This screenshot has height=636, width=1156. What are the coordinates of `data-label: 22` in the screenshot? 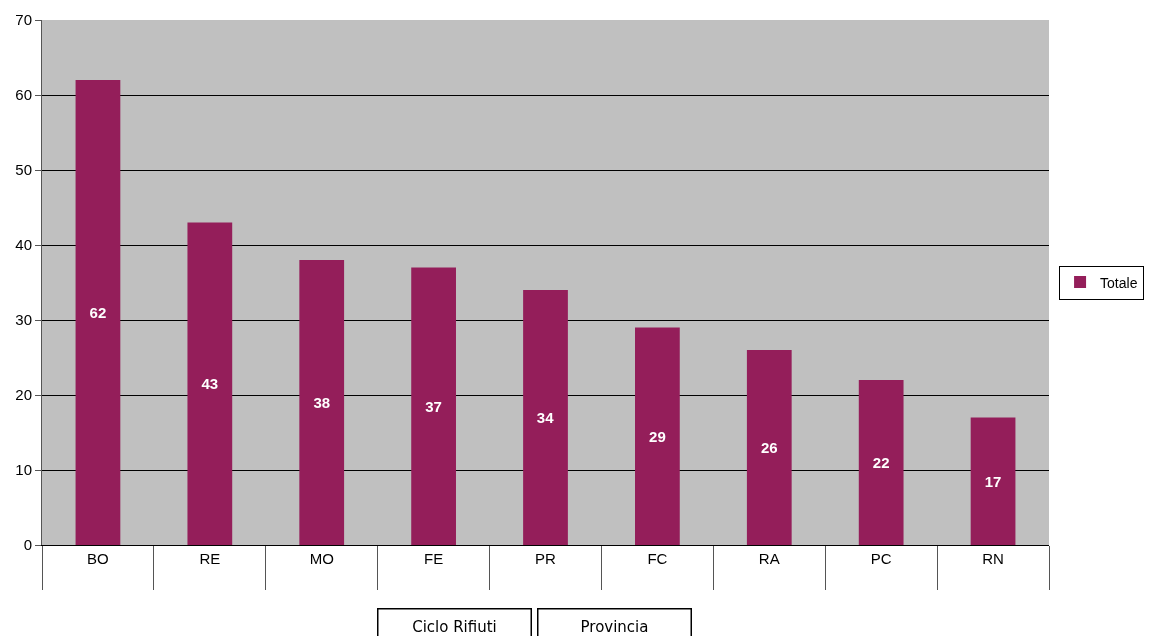 It's located at (881, 462).